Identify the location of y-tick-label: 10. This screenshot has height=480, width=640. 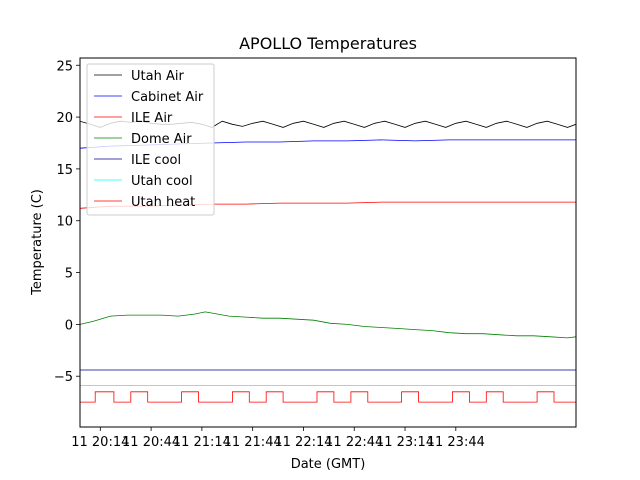
(64, 222).